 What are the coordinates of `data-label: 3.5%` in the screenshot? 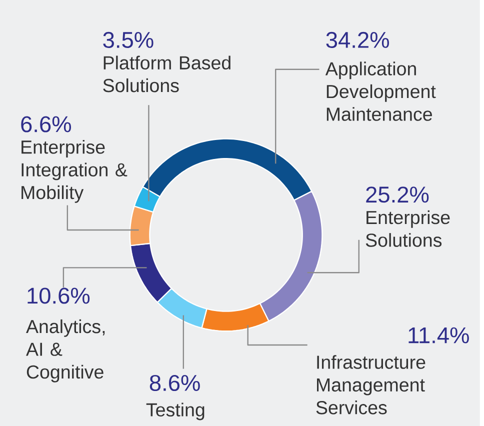 It's located at (128, 40).